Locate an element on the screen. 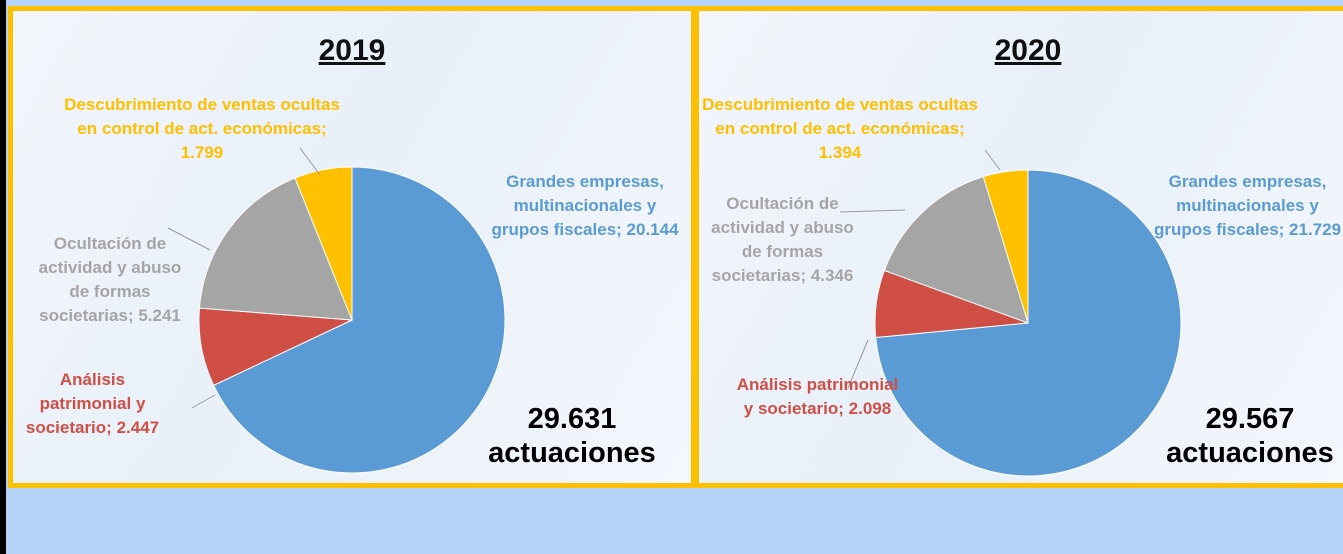 The height and width of the screenshot is (554, 1343). data-label: Análisis patrimonial y societario; 2.098 is located at coordinates (817, 397).